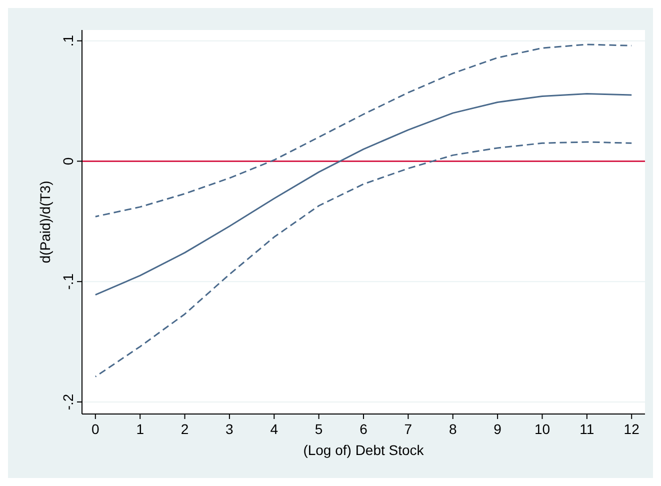  I want to click on x-tick-label: 11, so click(587, 429).